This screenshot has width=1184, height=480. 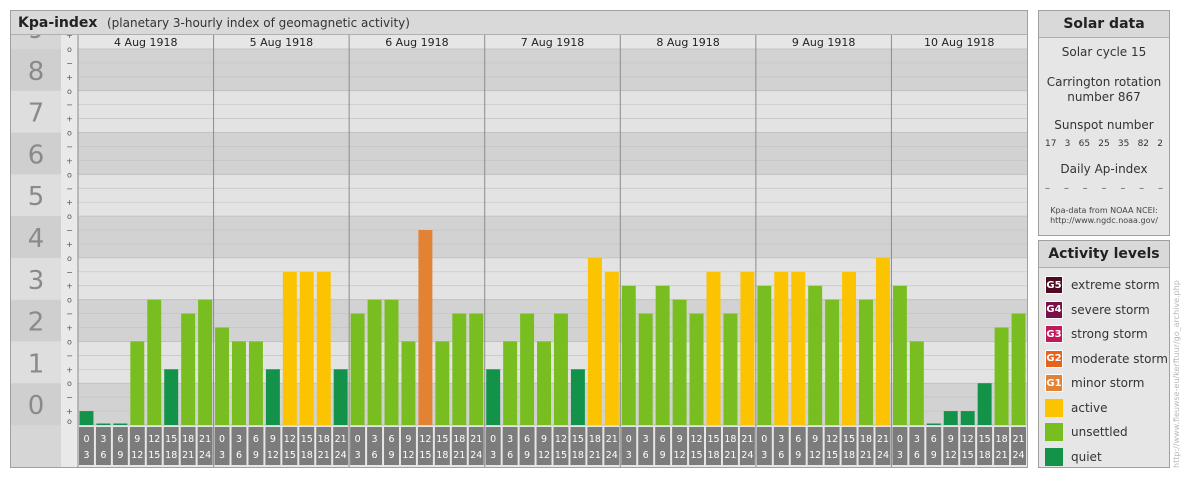 What do you see at coordinates (69, 421) in the screenshot?
I see `sub-tick-mark: o` at bounding box center [69, 421].